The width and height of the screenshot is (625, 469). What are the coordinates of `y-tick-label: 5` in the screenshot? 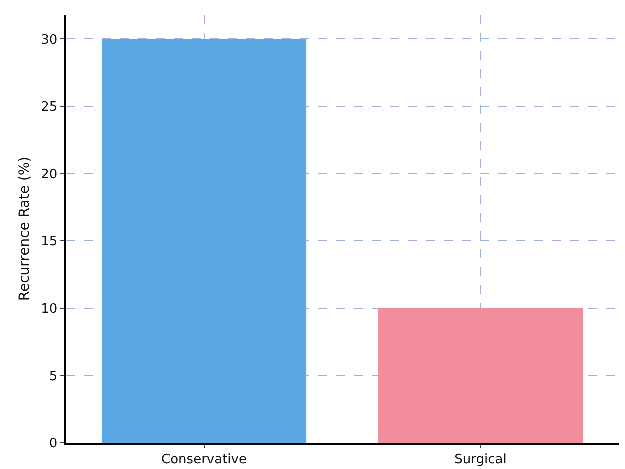 It's located at (53, 376).